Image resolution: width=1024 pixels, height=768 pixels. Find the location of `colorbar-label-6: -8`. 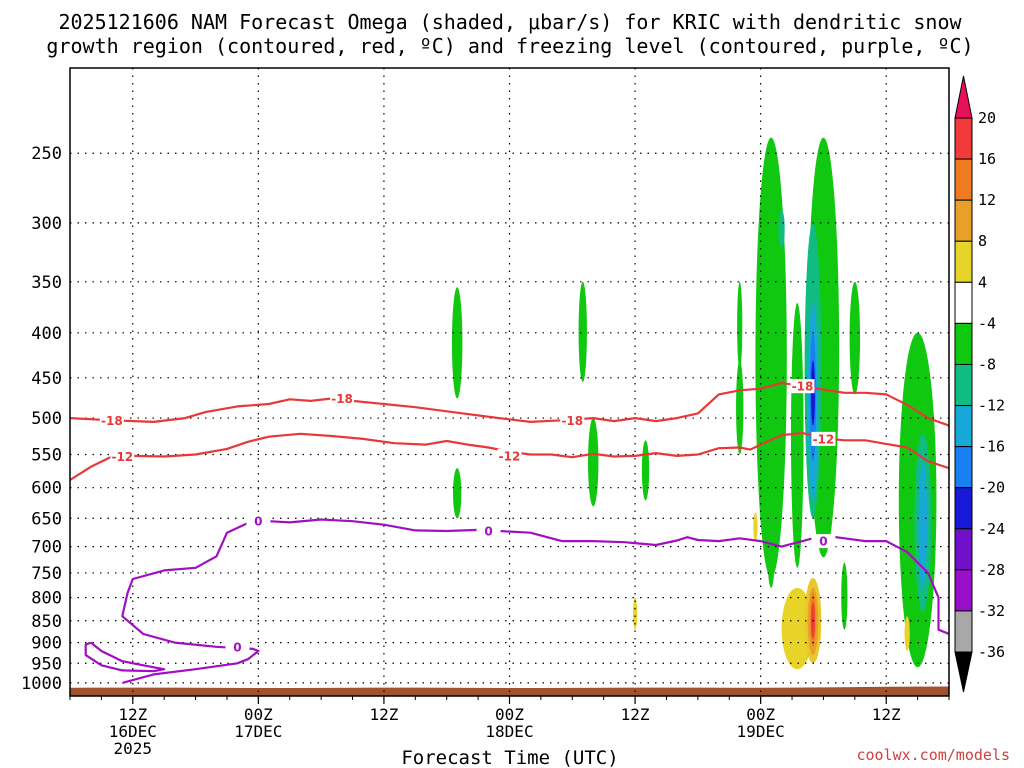

colorbar-label-6: -8 is located at coordinates (987, 364).